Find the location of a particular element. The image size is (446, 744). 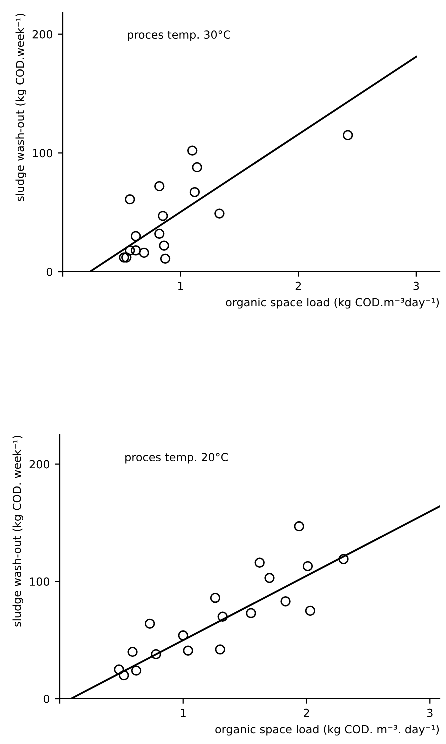

y-axis-title: sludge wash-out (kg COD.week⁻¹) is located at coordinates (21, 108).